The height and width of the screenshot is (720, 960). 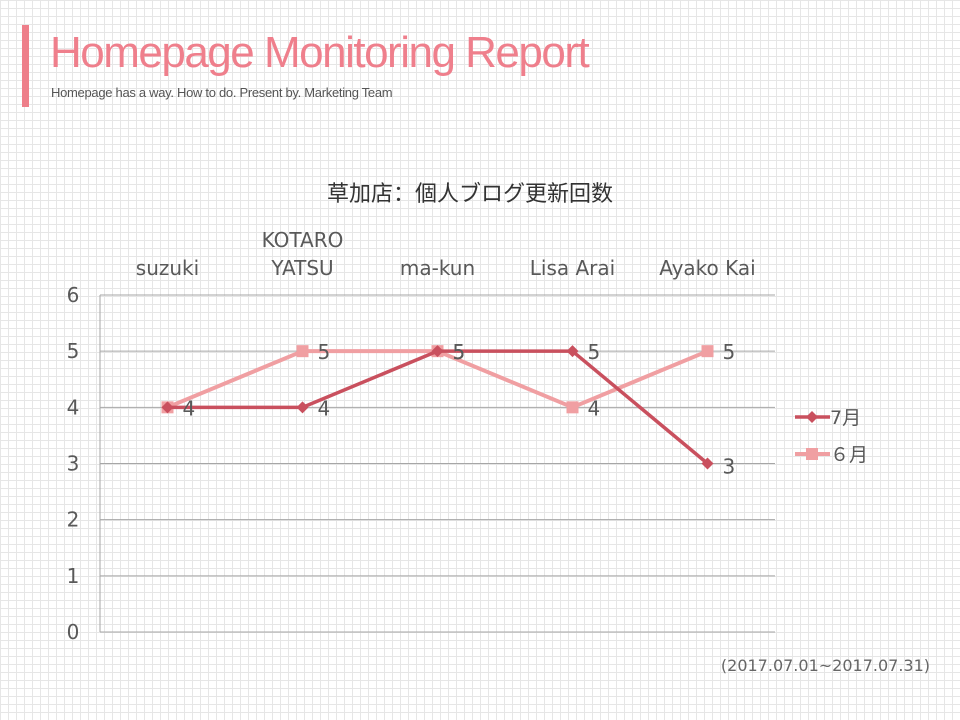 What do you see at coordinates (73, 295) in the screenshot?
I see `y-tick-label: 6` at bounding box center [73, 295].